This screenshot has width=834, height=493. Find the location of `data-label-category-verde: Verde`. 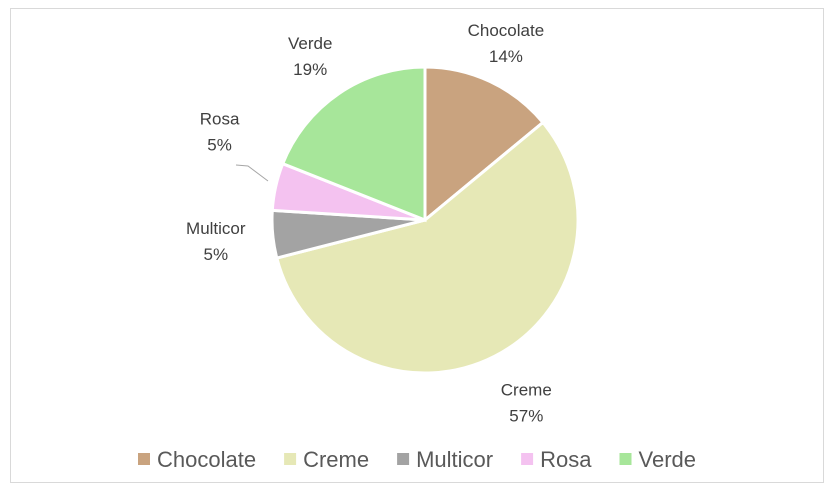

data-label-category-verde: Verde is located at coordinates (310, 43).